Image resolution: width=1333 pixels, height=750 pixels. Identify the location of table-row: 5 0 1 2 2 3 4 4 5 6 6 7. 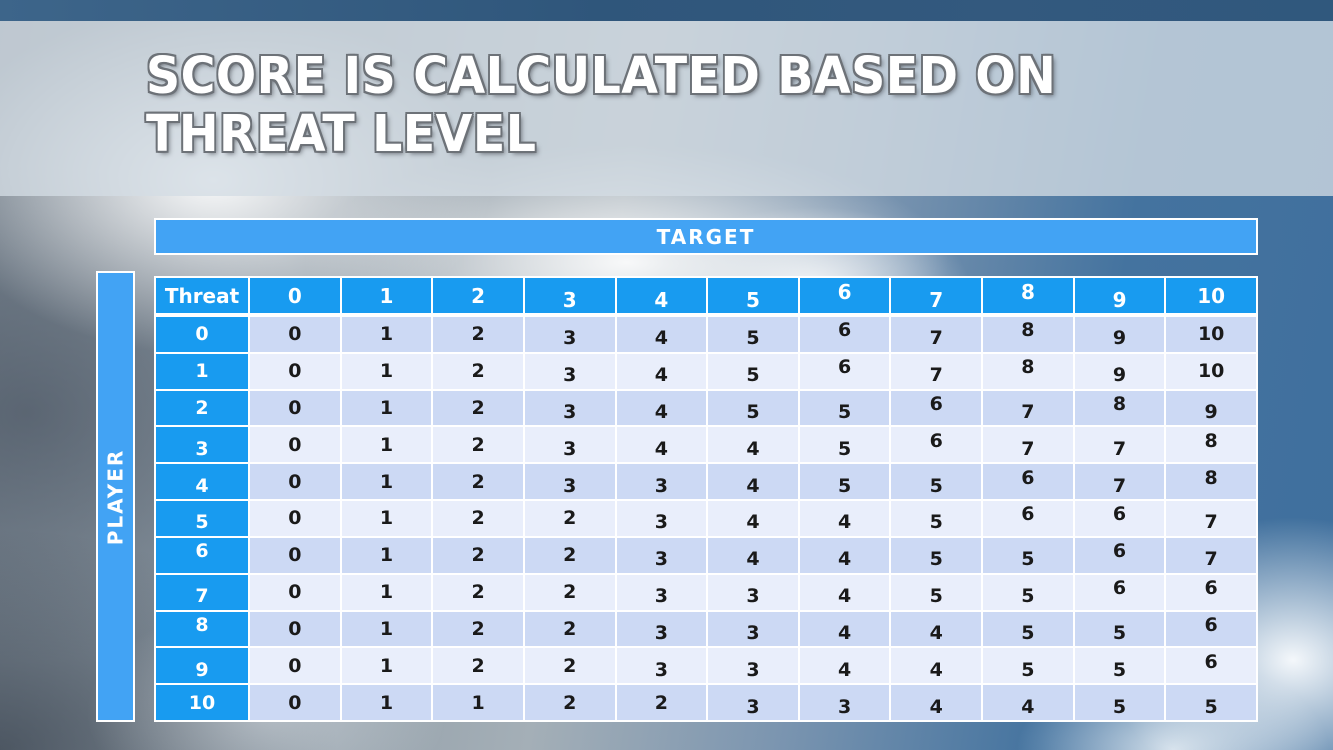
(706, 518).